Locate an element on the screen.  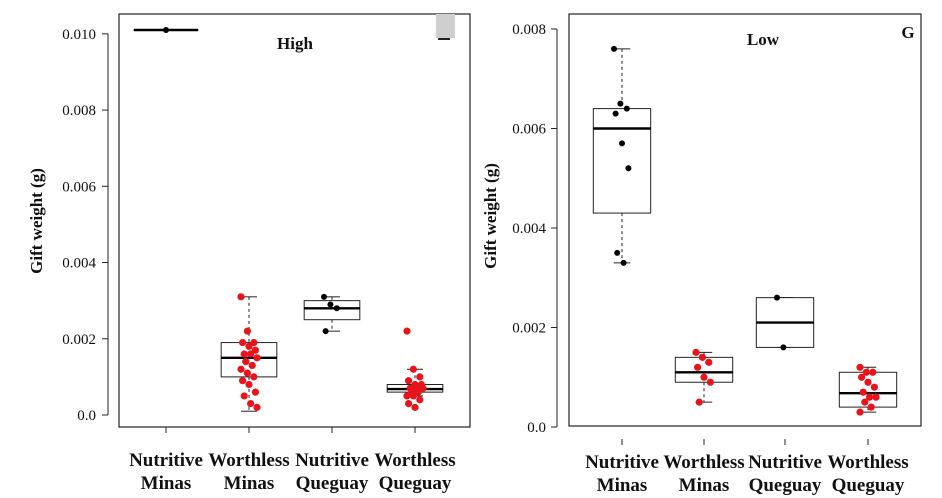
corner-marker is located at coordinates (445, 26).